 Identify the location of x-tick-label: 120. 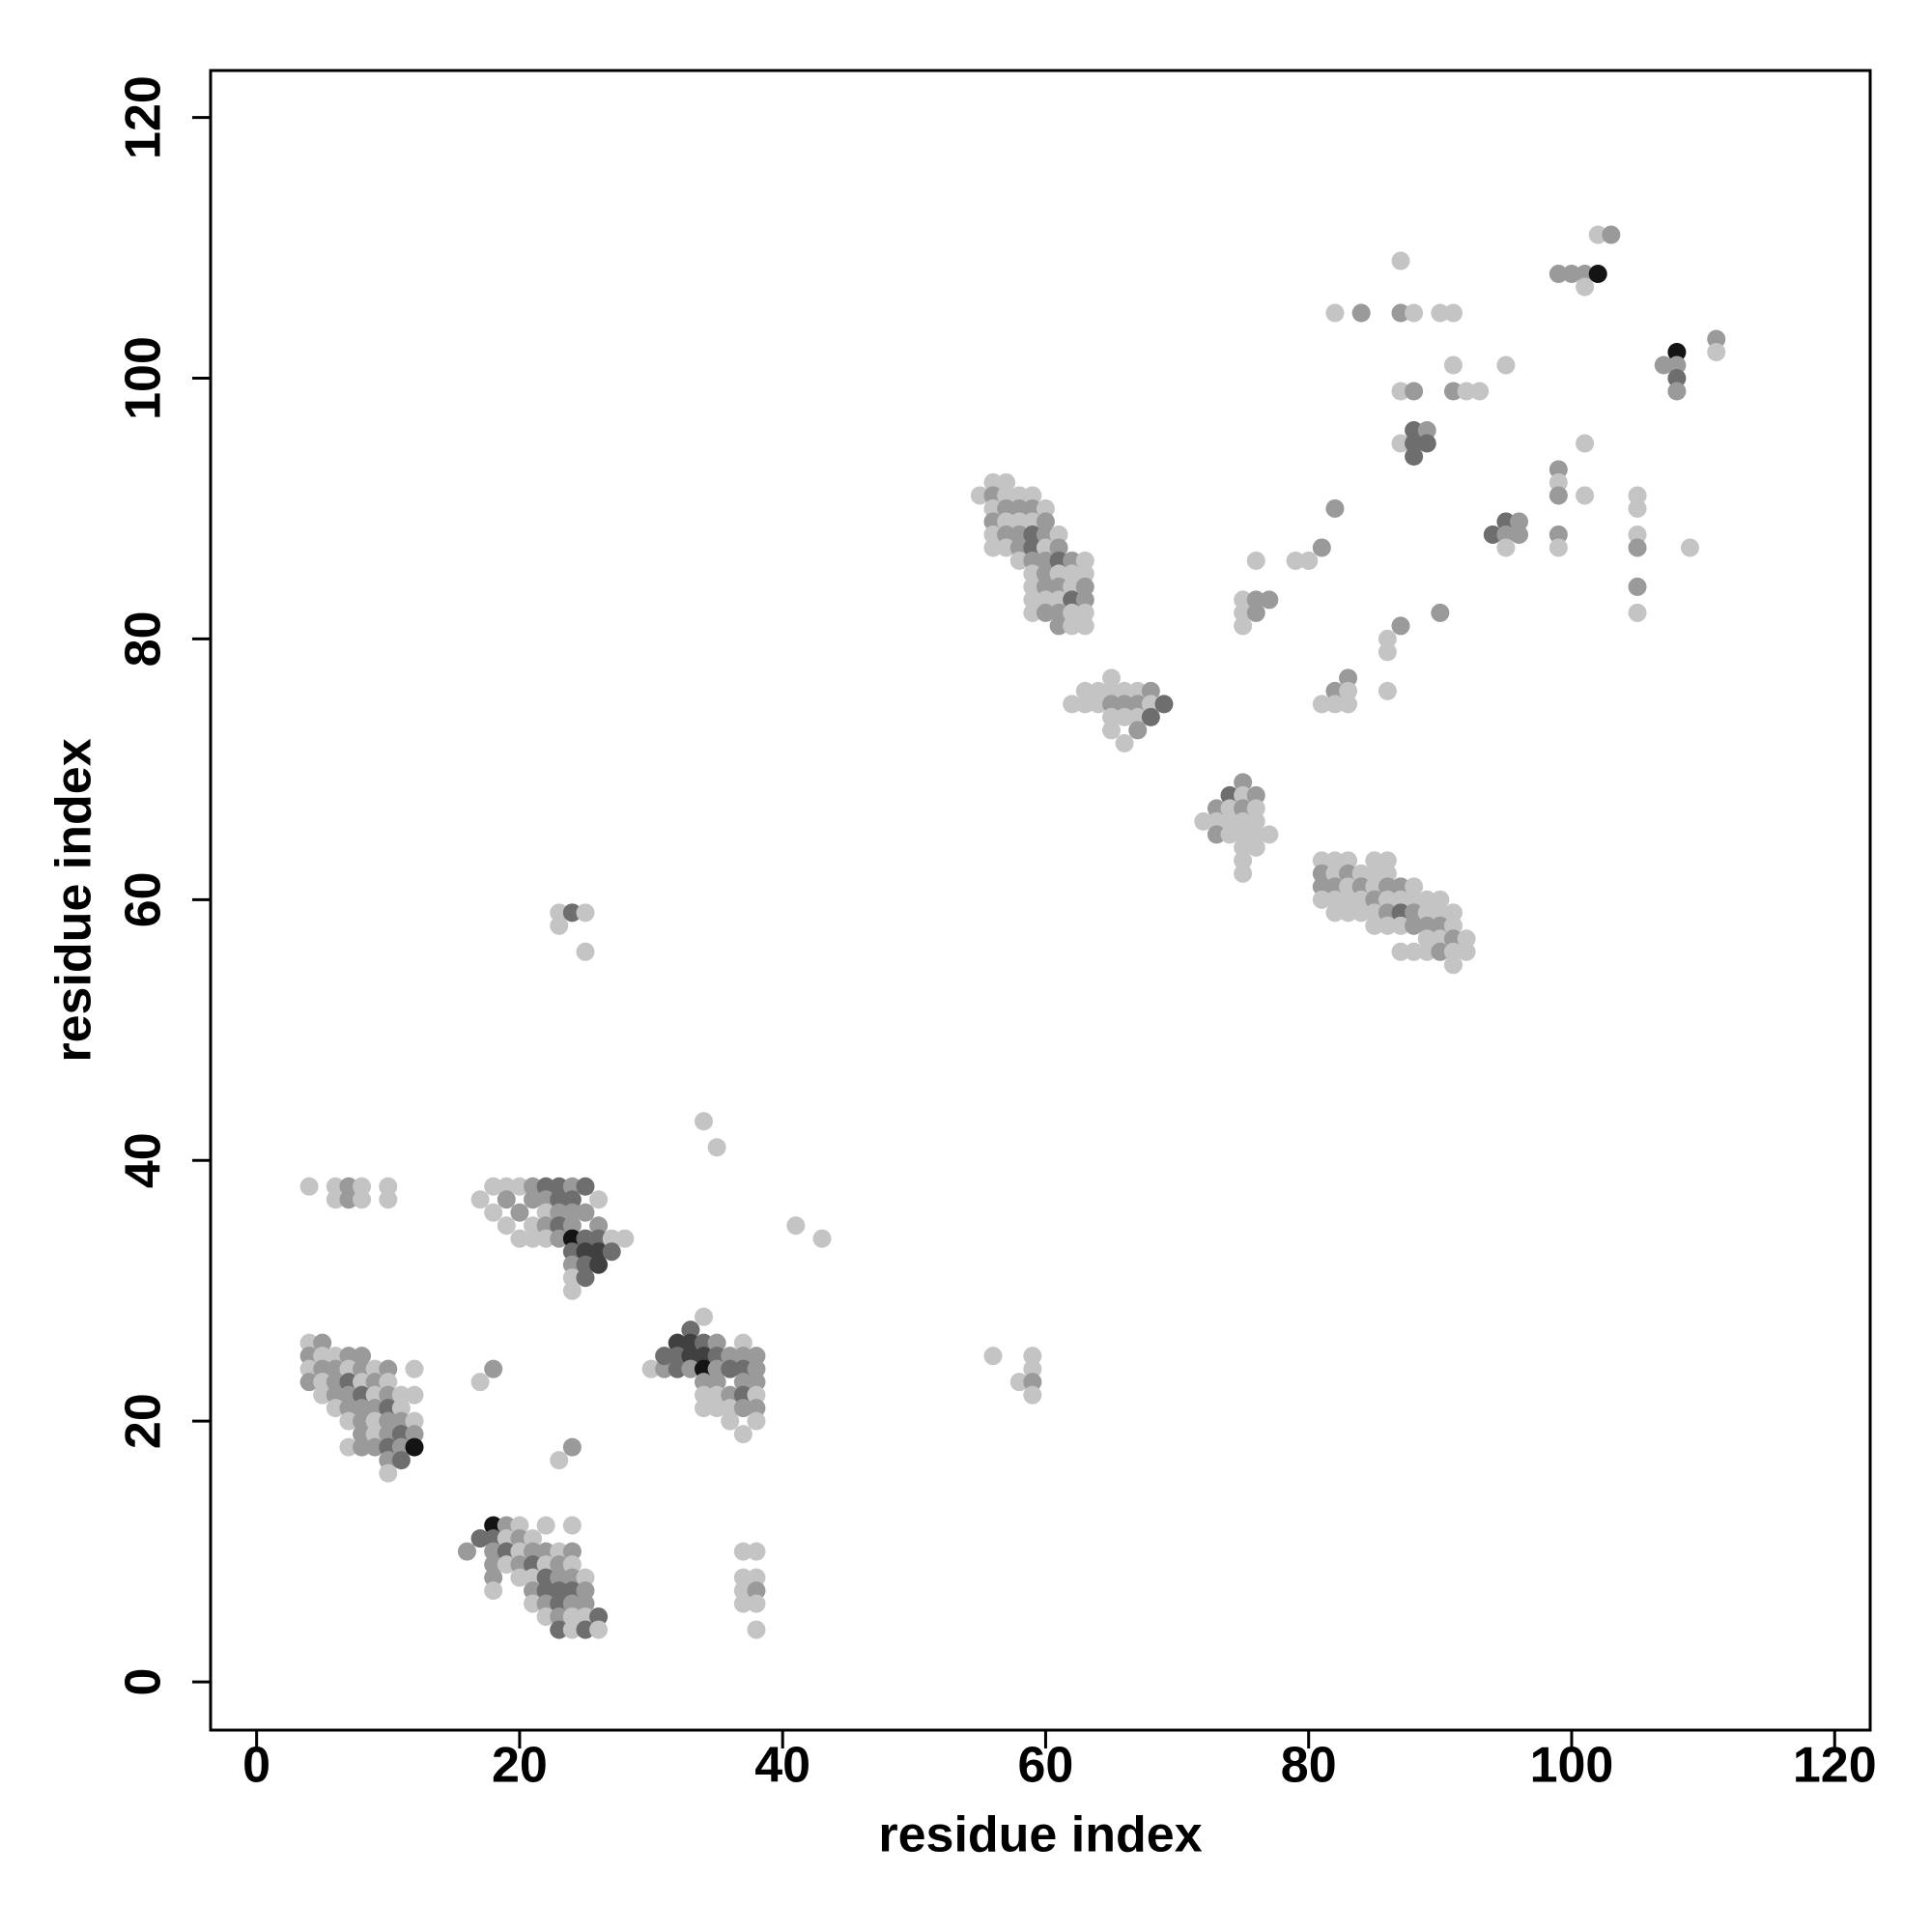
(1835, 1766).